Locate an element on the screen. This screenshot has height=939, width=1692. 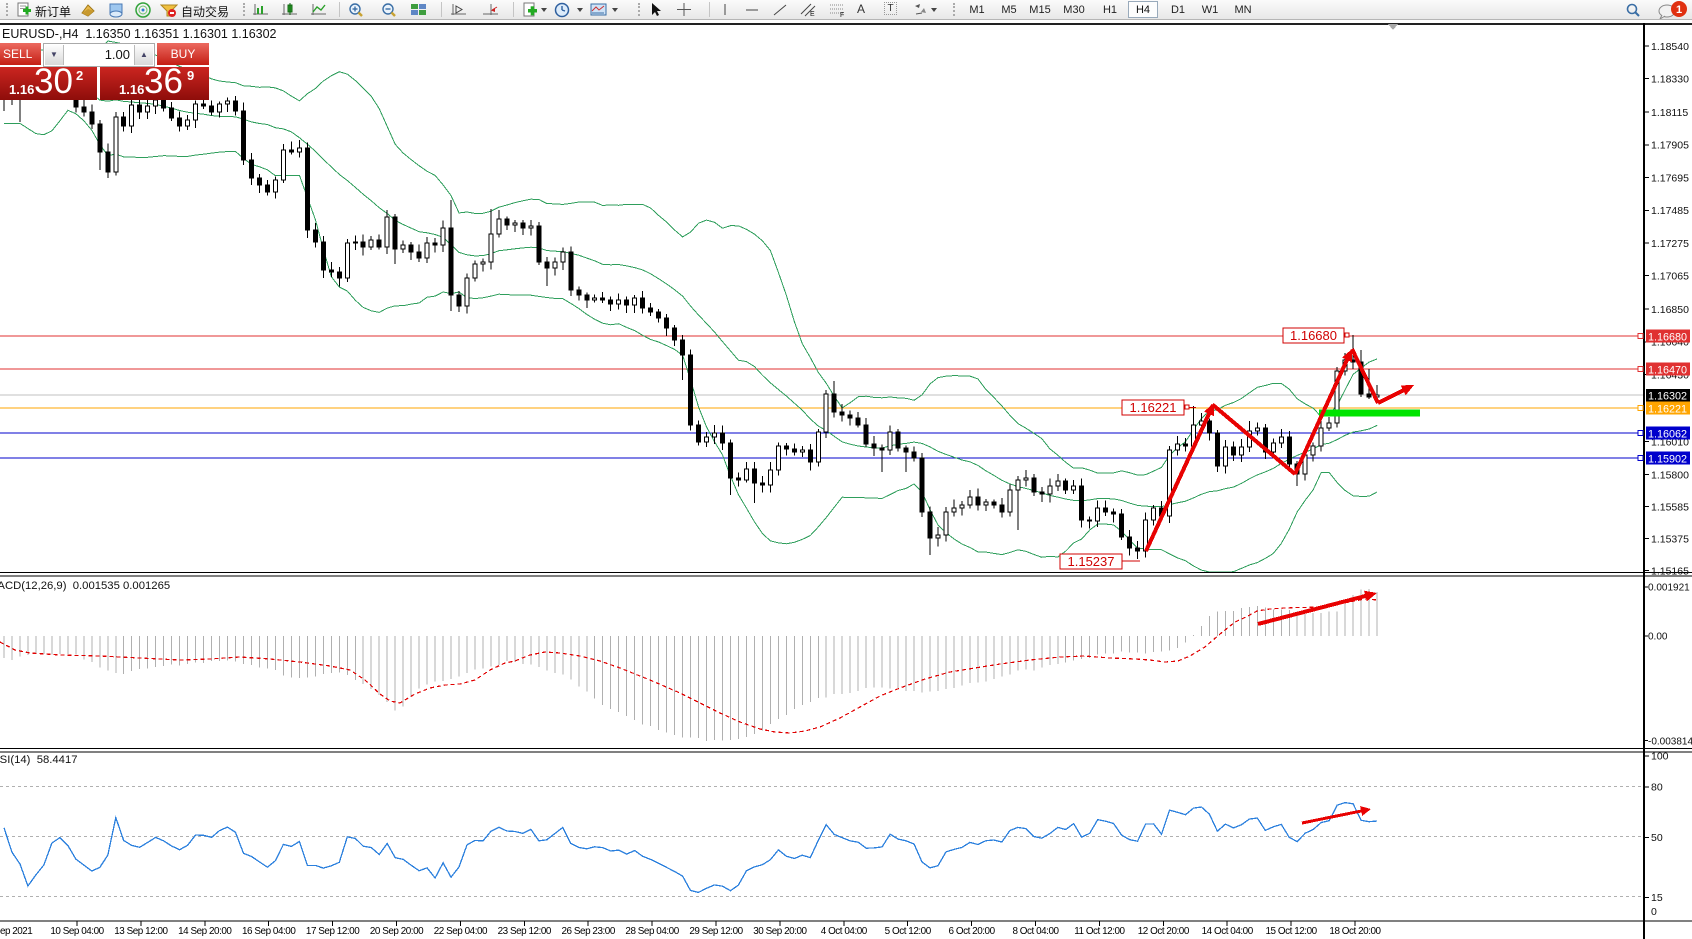
svg-text: 5 Oct 12:00 is located at coordinates (908, 931).